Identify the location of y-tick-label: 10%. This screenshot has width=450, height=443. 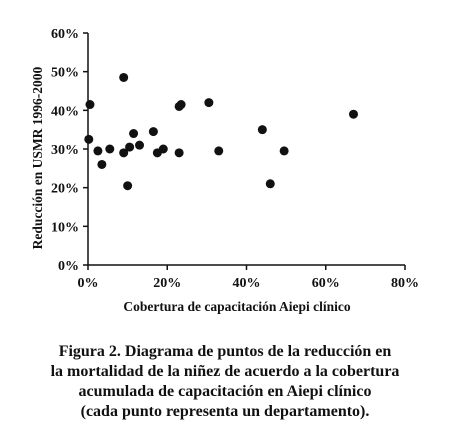
(65, 227).